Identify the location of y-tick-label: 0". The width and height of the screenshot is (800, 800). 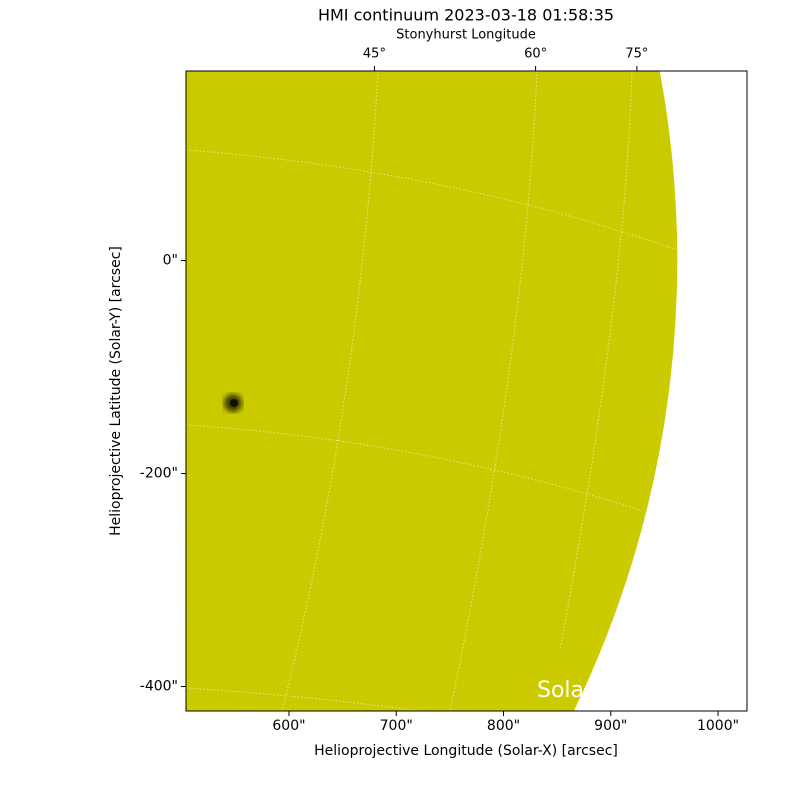
(170, 261).